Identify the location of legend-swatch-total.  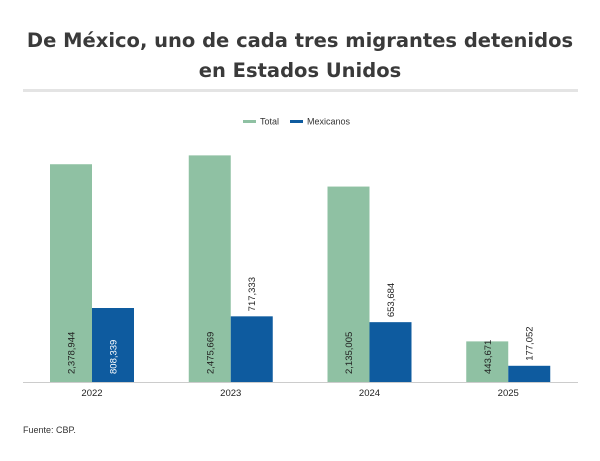
(249, 121).